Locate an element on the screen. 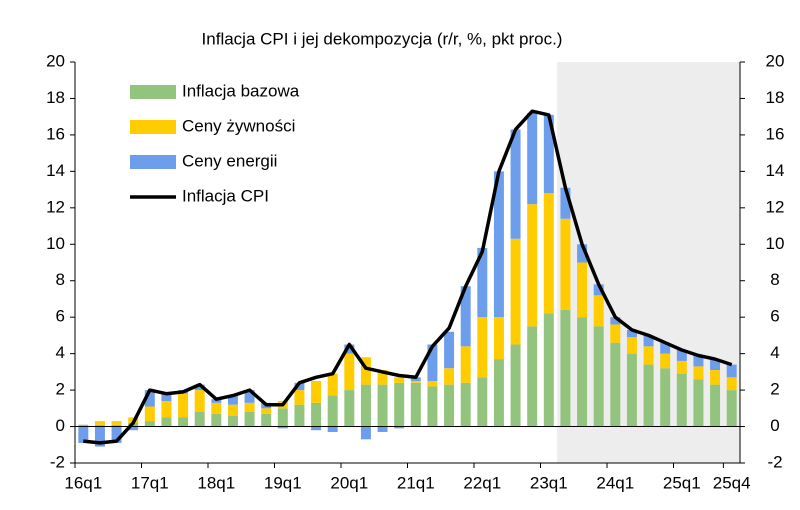 This screenshot has height=510, width=800. y2-tick-label: 10 is located at coordinates (775, 243).